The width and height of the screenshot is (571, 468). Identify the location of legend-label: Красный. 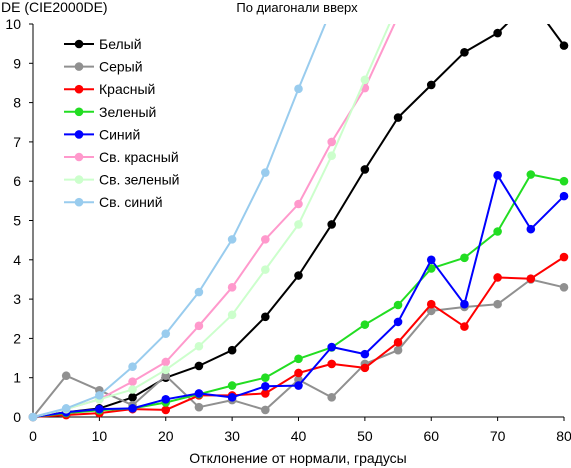
(127, 89).